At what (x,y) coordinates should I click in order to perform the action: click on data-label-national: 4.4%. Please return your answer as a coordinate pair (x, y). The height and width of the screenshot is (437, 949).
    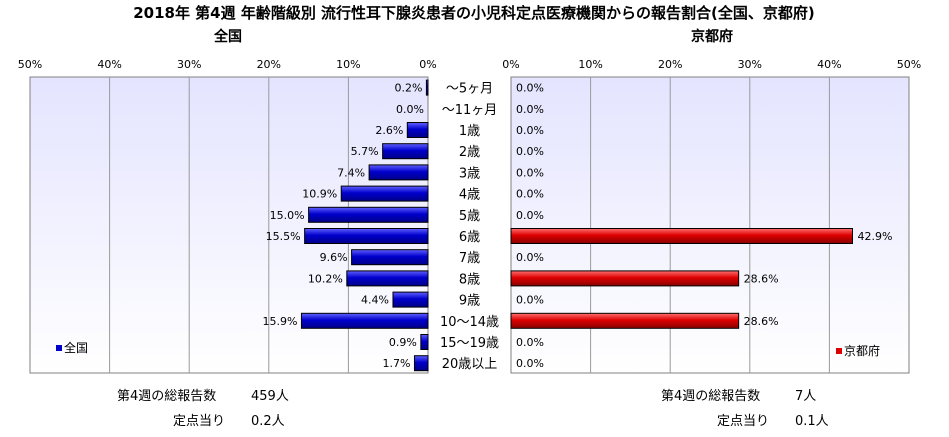
    Looking at the image, I should click on (375, 300).